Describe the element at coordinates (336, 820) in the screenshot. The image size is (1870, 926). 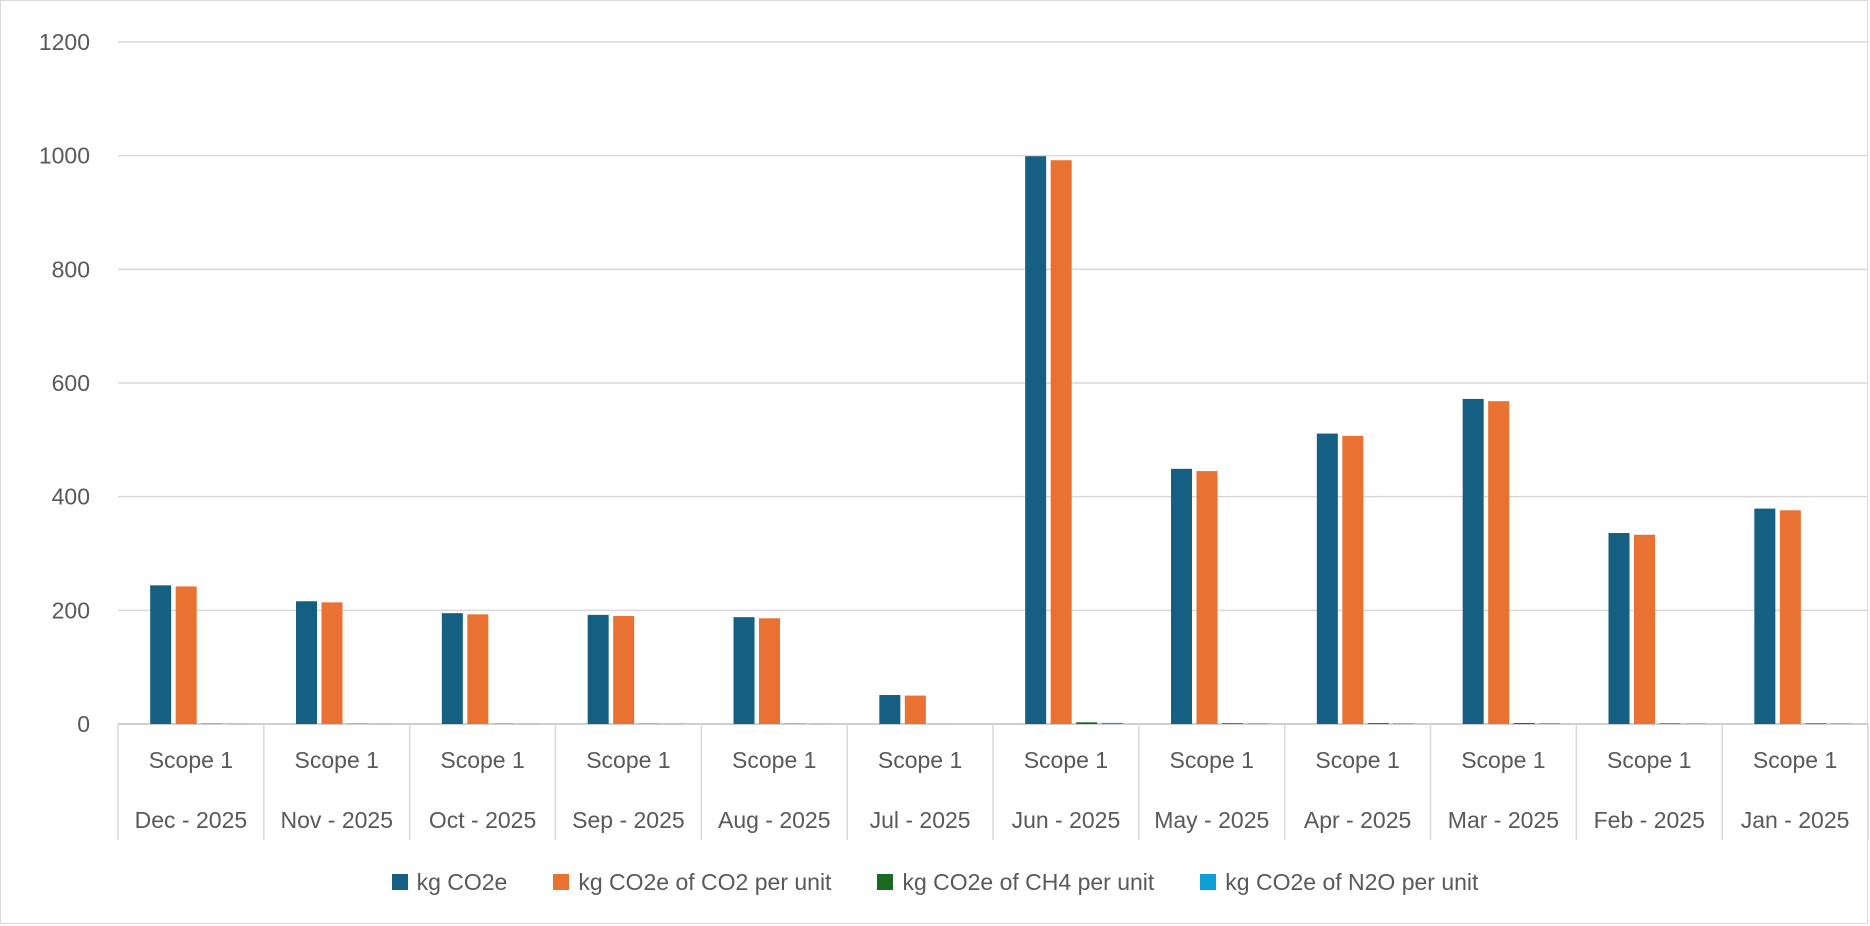
I see `category-month-label: Nov - 2025` at that location.